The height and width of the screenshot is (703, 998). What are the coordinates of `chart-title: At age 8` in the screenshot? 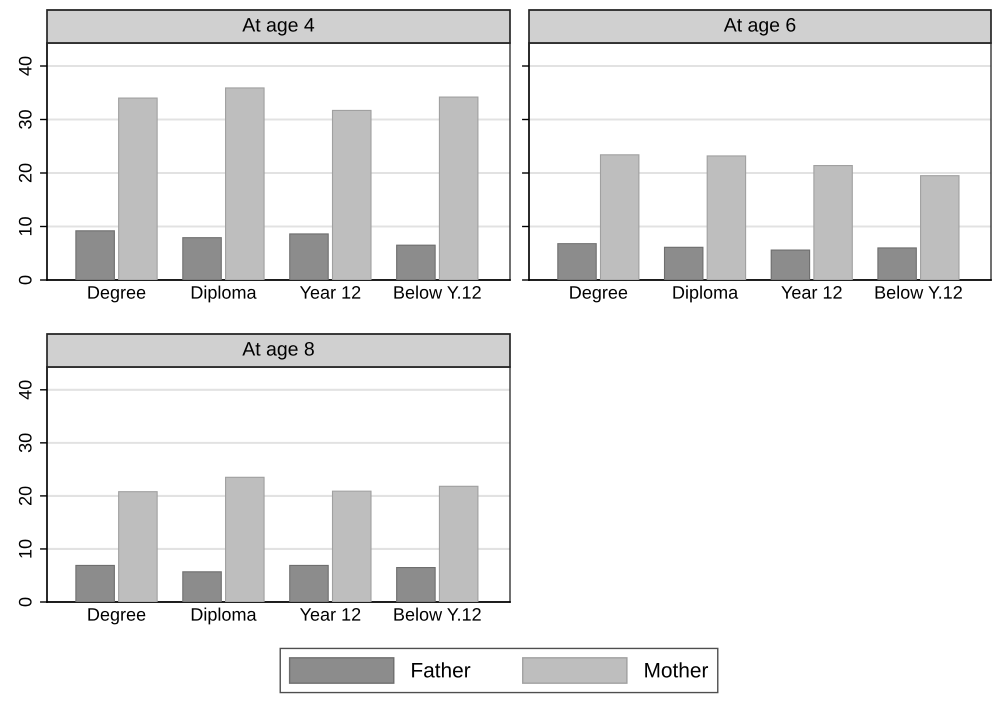 It's located at (278, 351).